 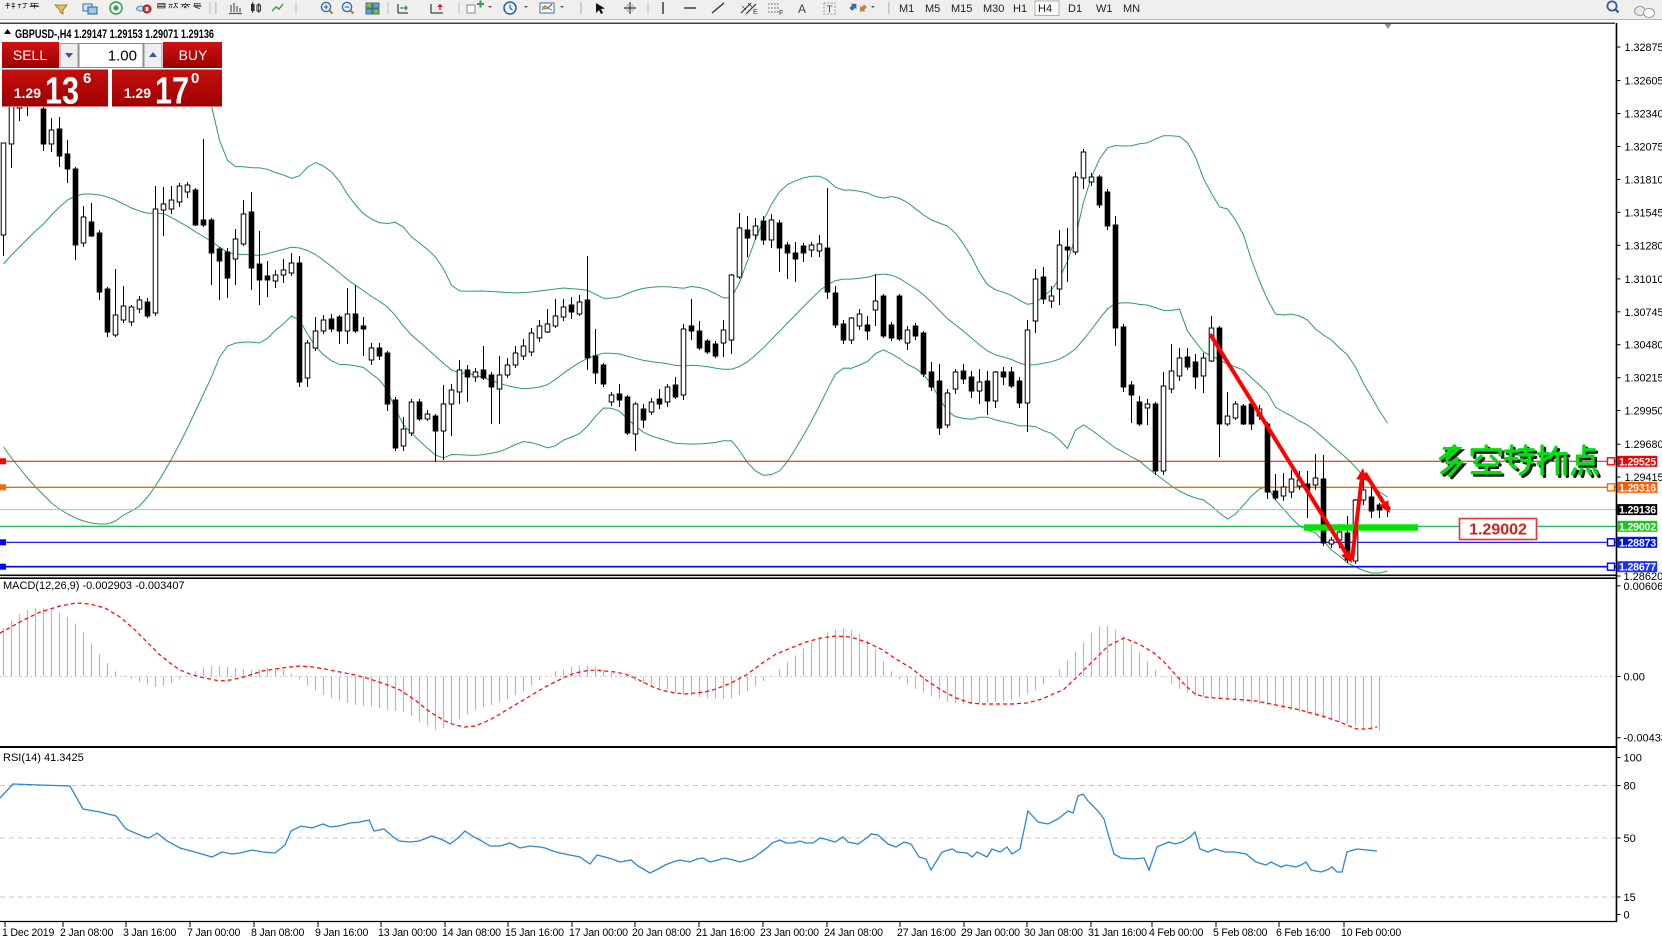 I want to click on svg-text: 1.30745, so click(x=1643, y=313).